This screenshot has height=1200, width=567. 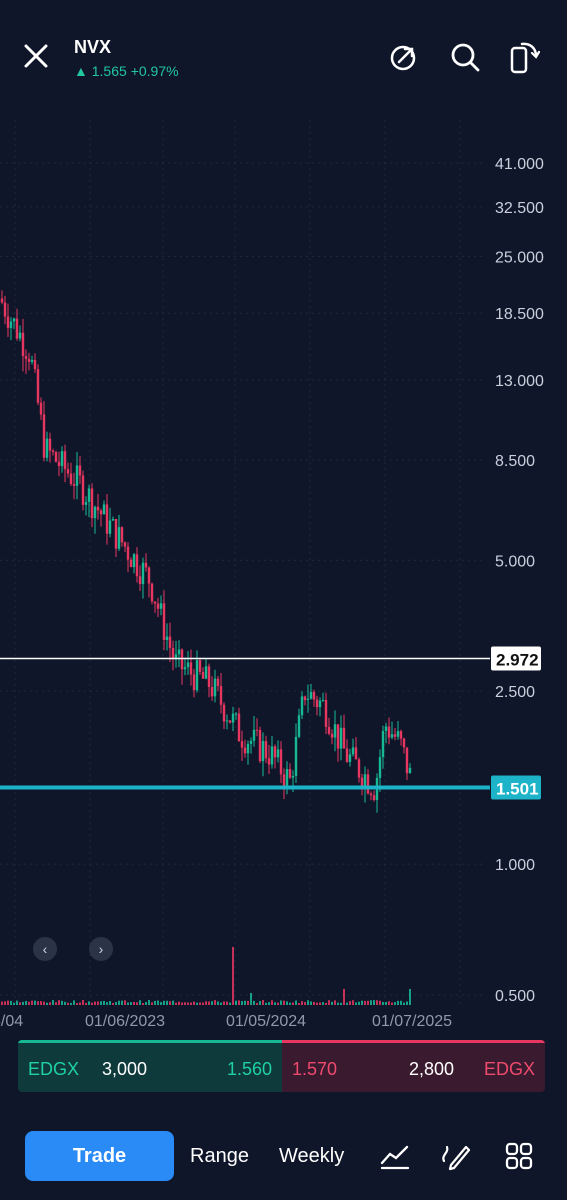 I want to click on y-tick-label: 41.000, so click(x=519, y=164).